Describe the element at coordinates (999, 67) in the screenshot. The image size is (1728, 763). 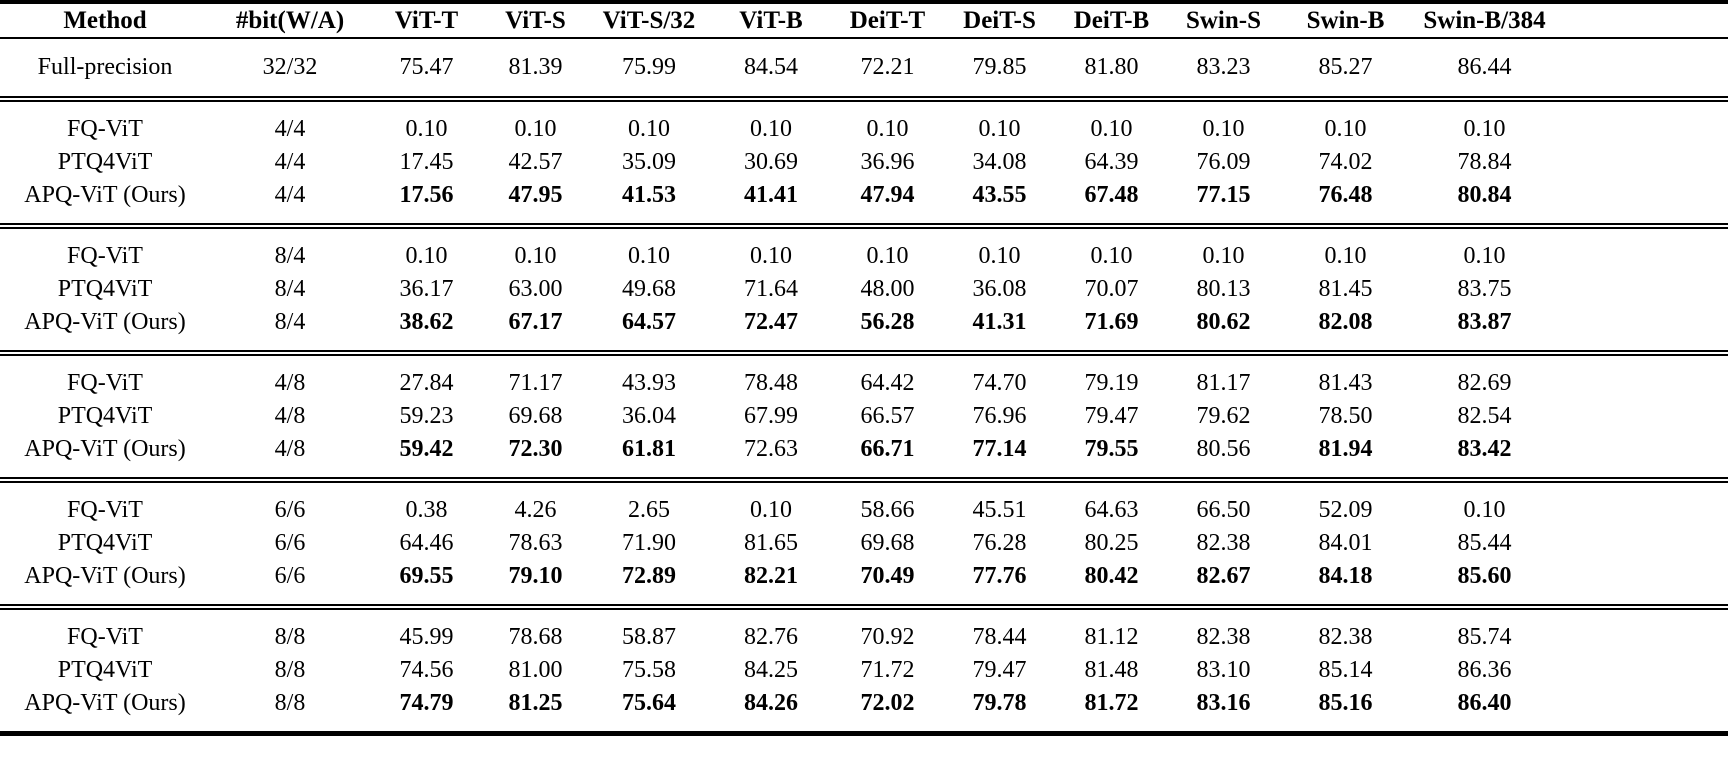
I see `value-cell: 79.85` at that location.